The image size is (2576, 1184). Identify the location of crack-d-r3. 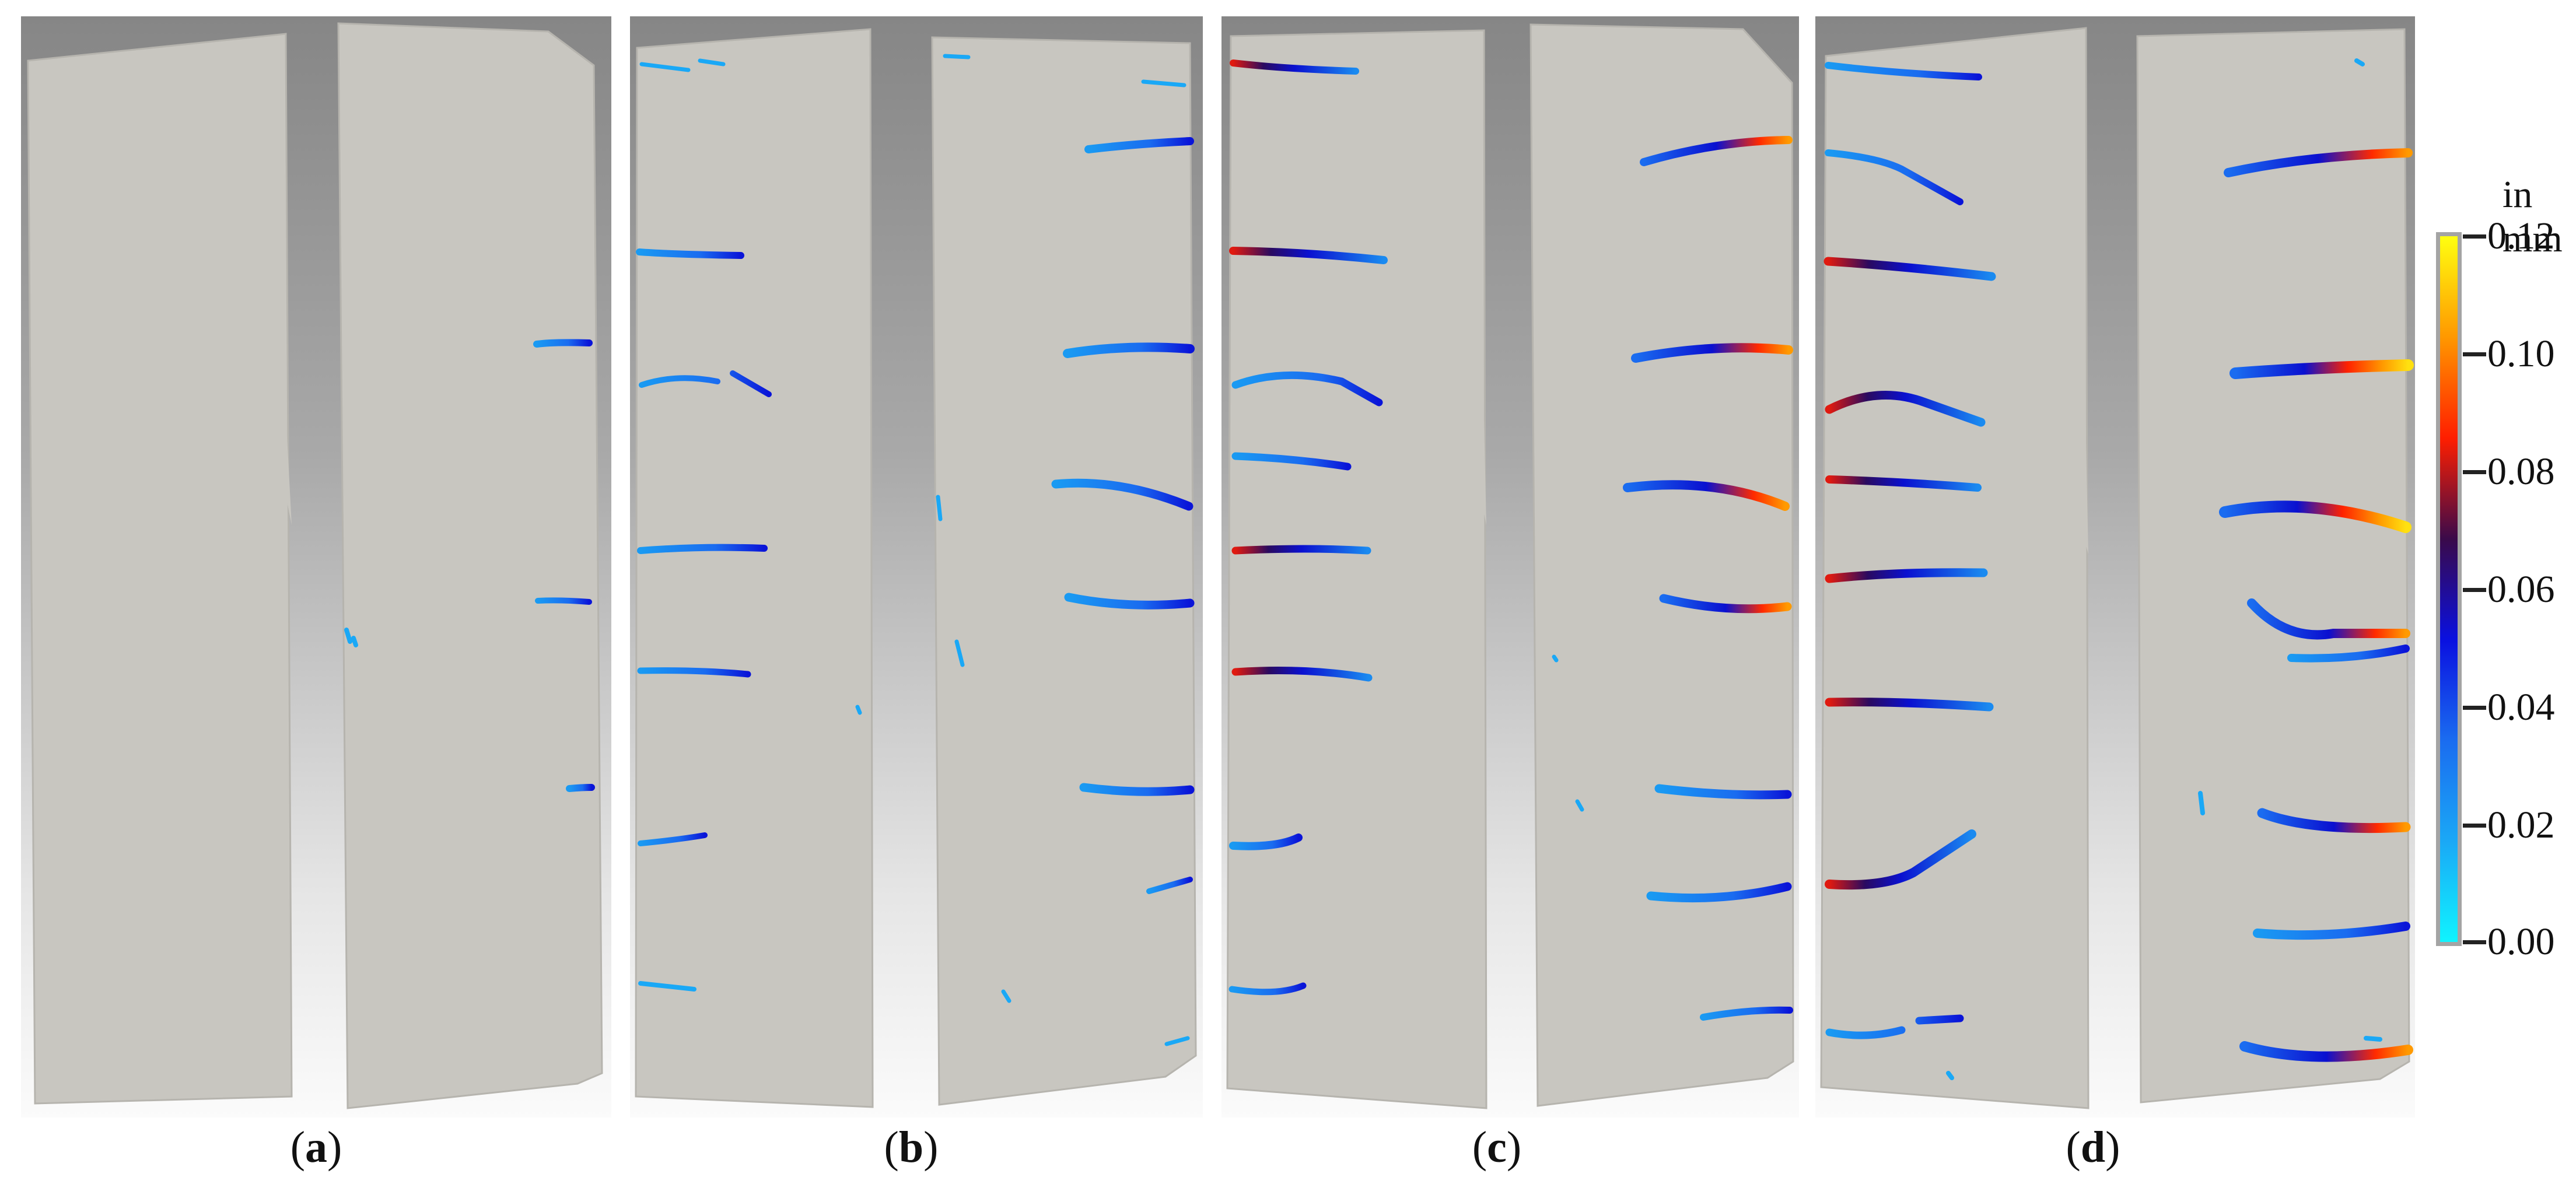
(2315, 516).